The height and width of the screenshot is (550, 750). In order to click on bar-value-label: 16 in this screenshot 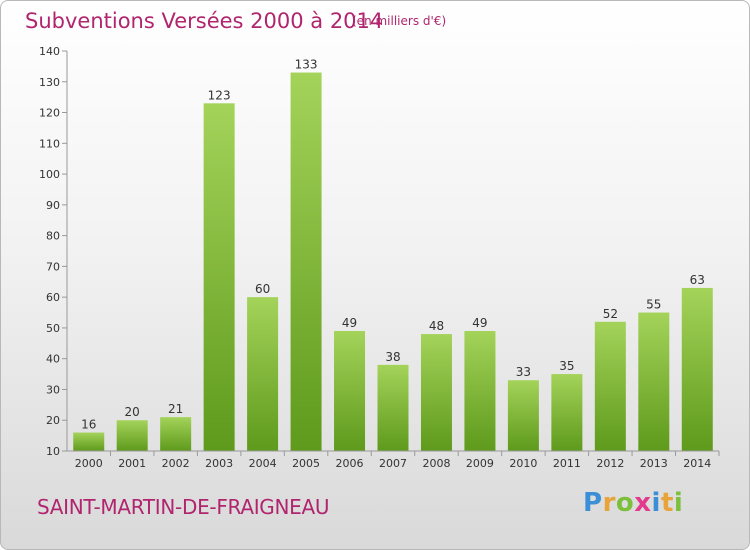, I will do `click(88, 425)`.